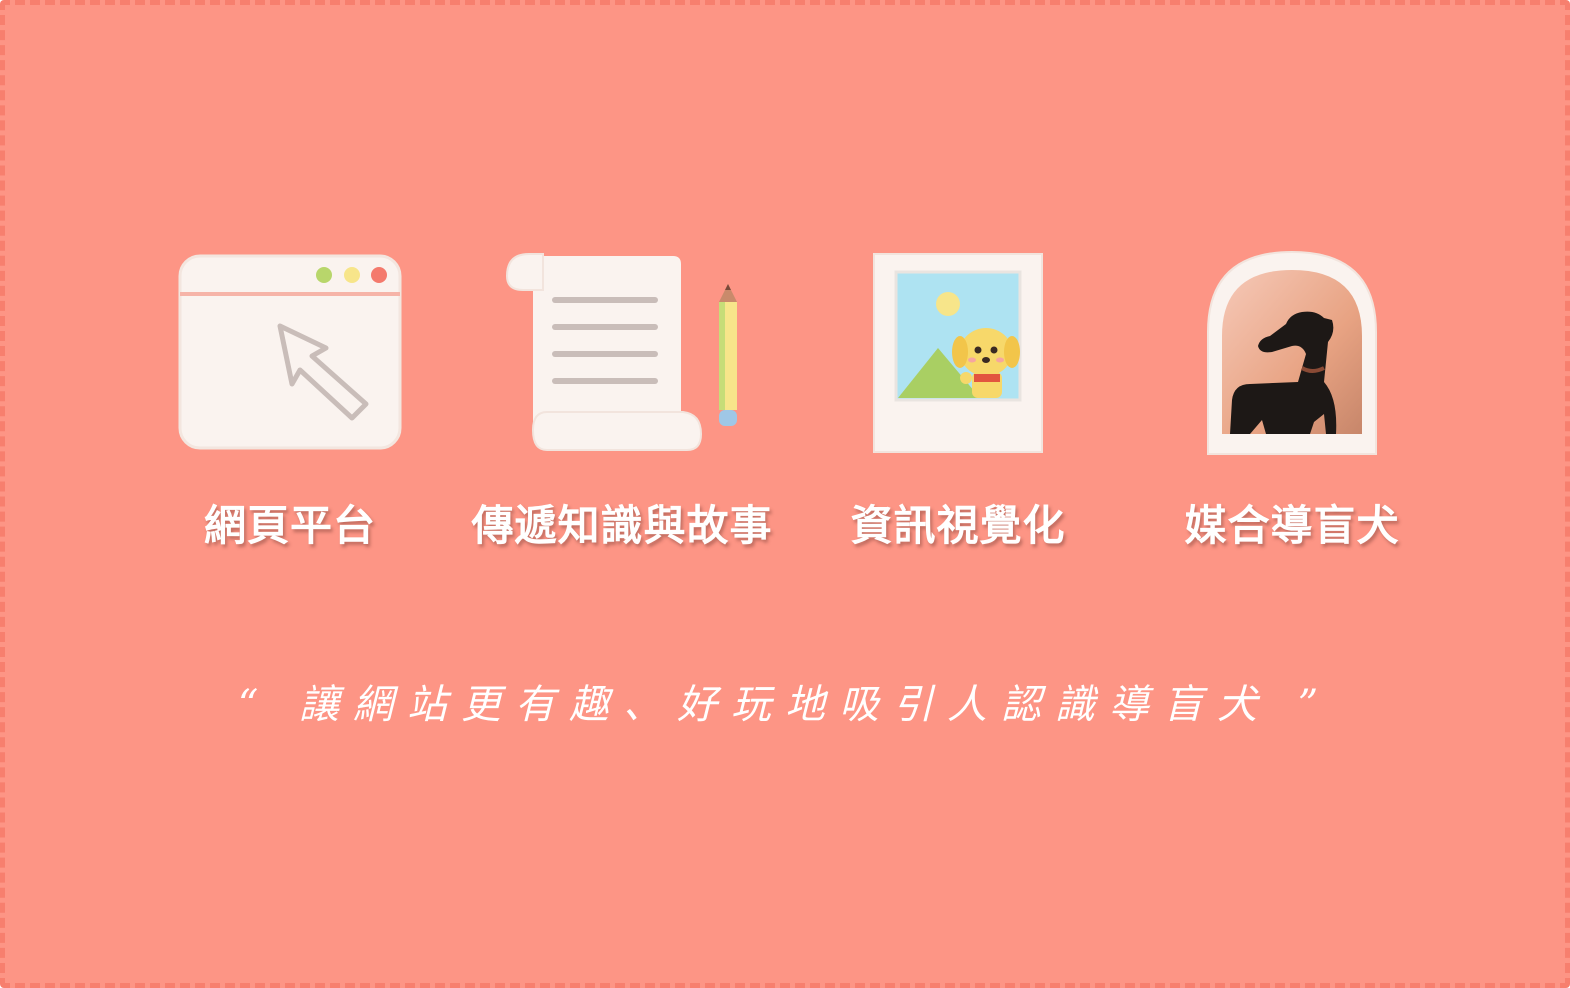 The height and width of the screenshot is (988, 1570). I want to click on mascot-dog-icon, so click(986, 363).